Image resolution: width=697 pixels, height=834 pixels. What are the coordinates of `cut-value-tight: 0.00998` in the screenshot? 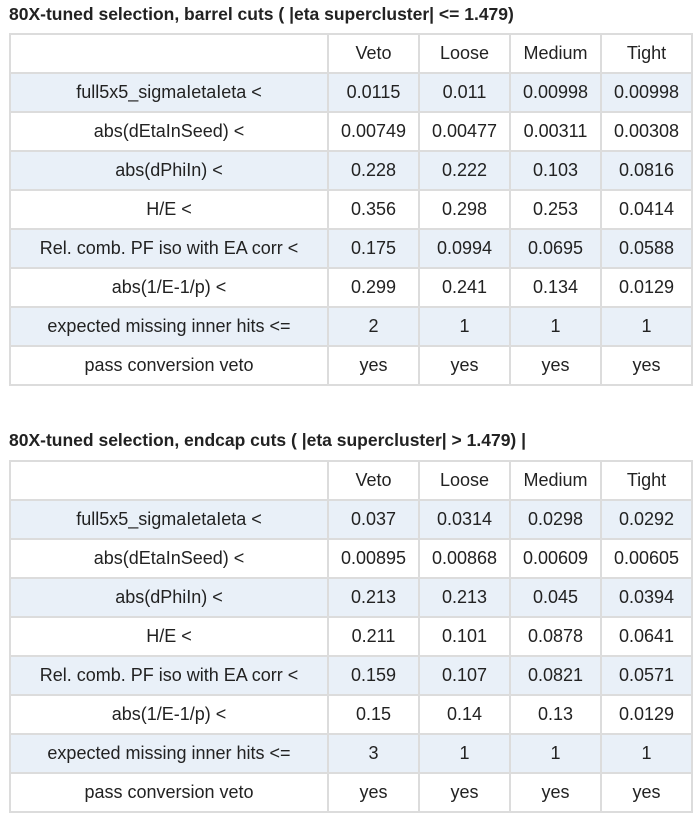 It's located at (646, 92).